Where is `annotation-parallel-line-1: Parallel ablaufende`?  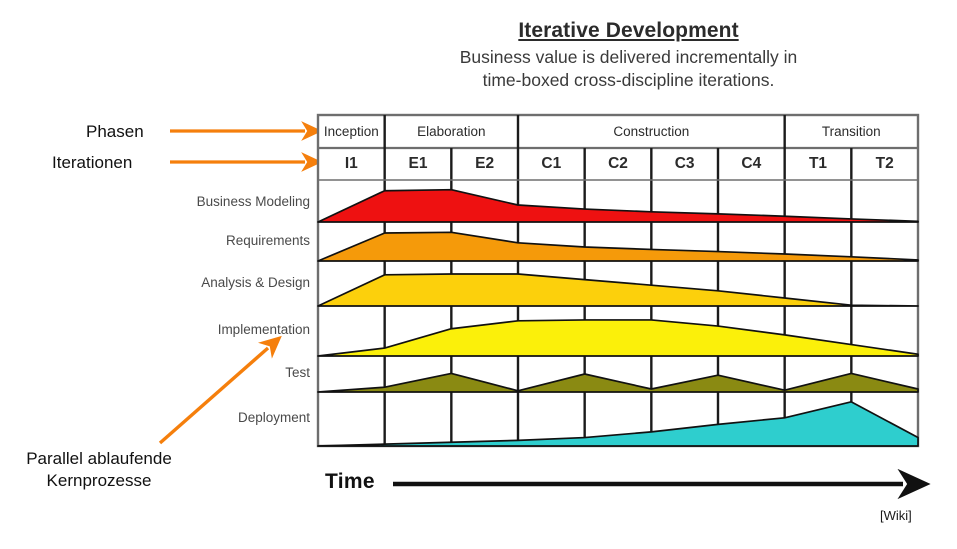 annotation-parallel-line-1: Parallel ablaufende is located at coordinates (99, 458).